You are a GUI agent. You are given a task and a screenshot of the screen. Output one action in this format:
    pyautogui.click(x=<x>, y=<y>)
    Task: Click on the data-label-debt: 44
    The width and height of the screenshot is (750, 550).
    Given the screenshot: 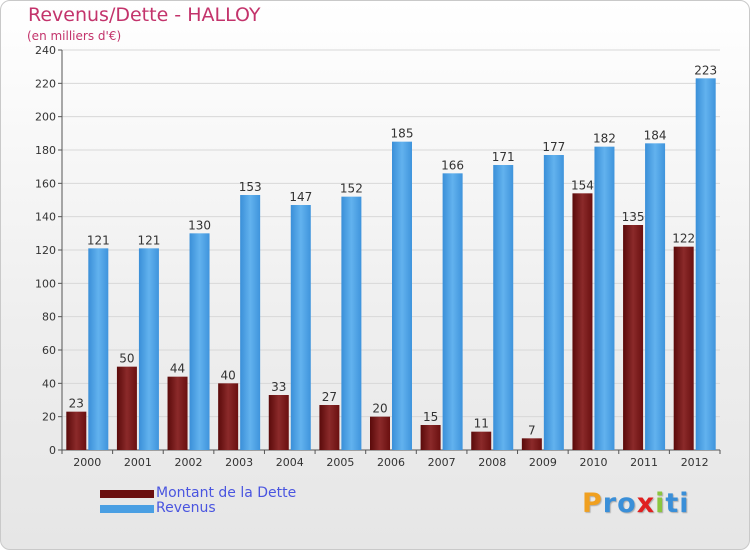 What is the action you would take?
    pyautogui.click(x=177, y=369)
    